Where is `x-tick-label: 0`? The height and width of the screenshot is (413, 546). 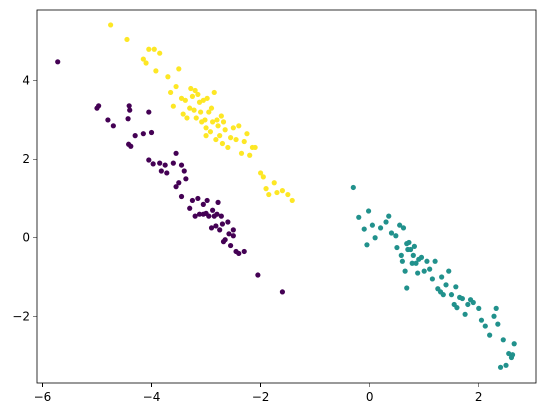 x-tick-label: 0 is located at coordinates (370, 397).